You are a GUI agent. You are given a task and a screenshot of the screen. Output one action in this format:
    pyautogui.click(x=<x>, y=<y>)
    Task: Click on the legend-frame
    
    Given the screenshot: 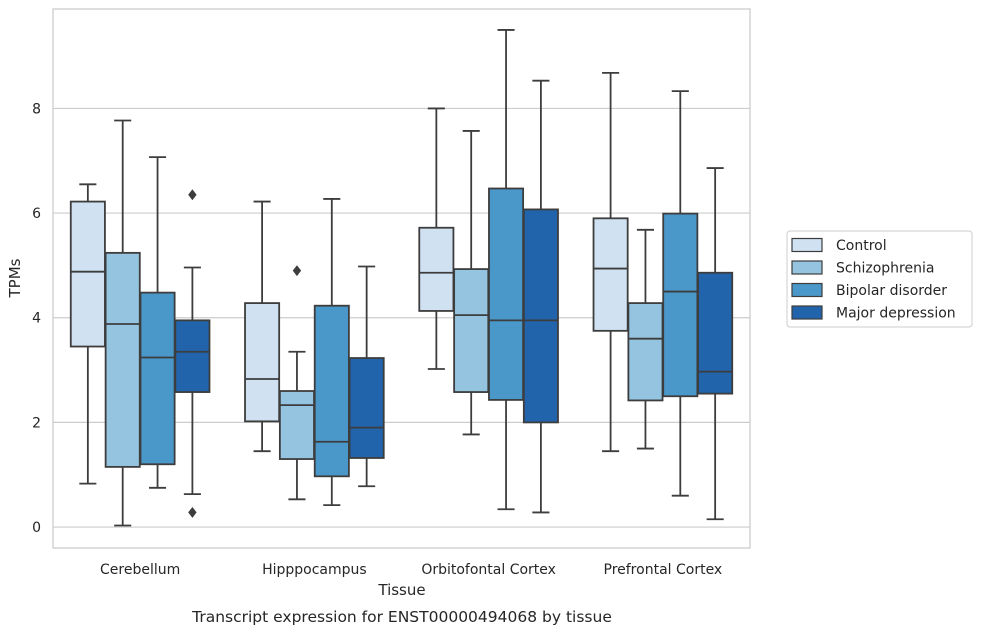 What is the action you would take?
    pyautogui.click(x=879, y=279)
    